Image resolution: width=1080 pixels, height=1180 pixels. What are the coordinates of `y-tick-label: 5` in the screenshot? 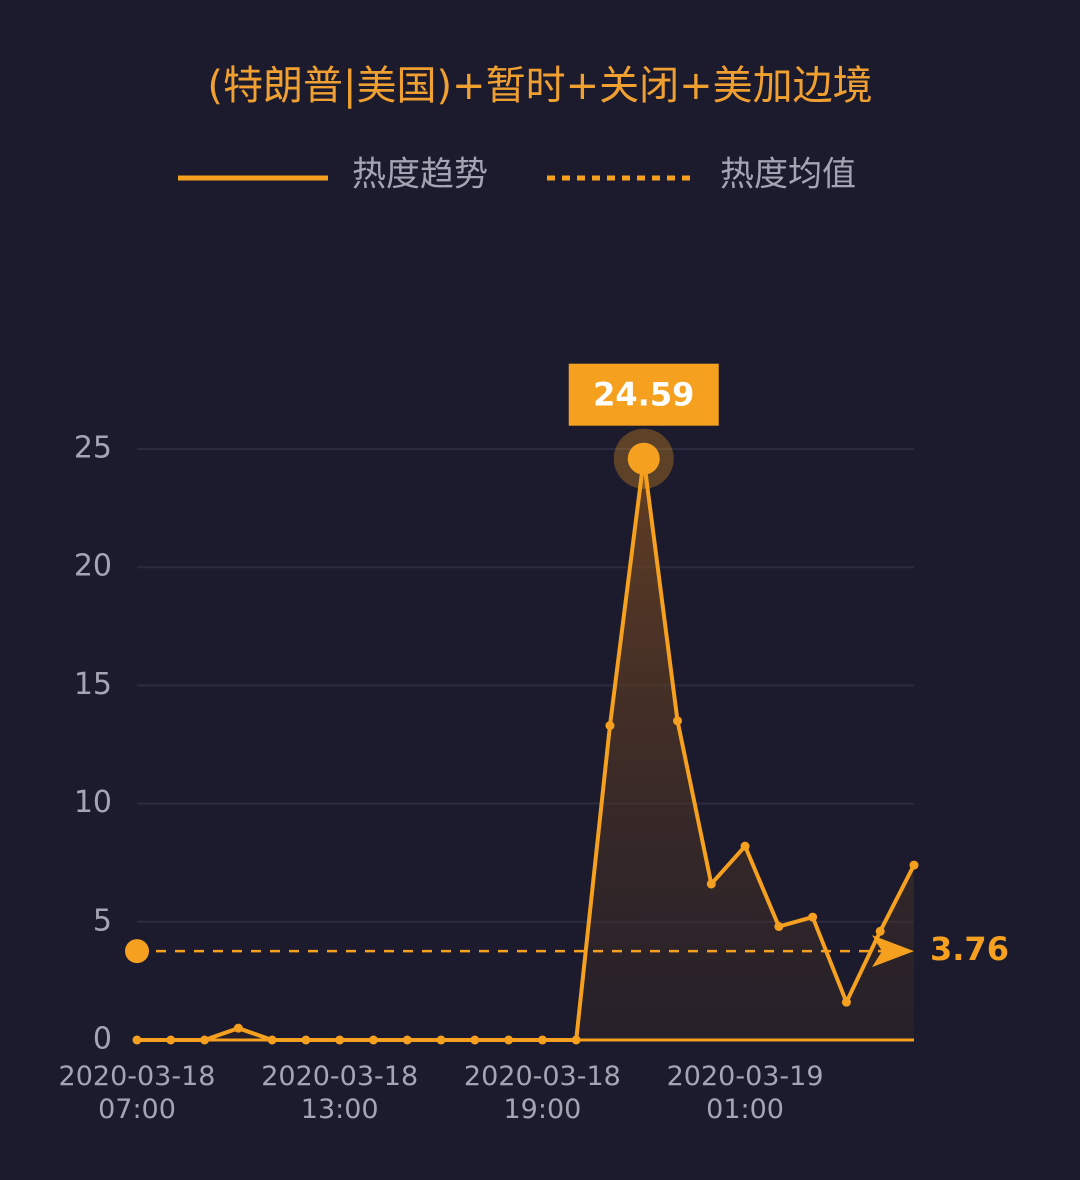 It's located at (102, 920).